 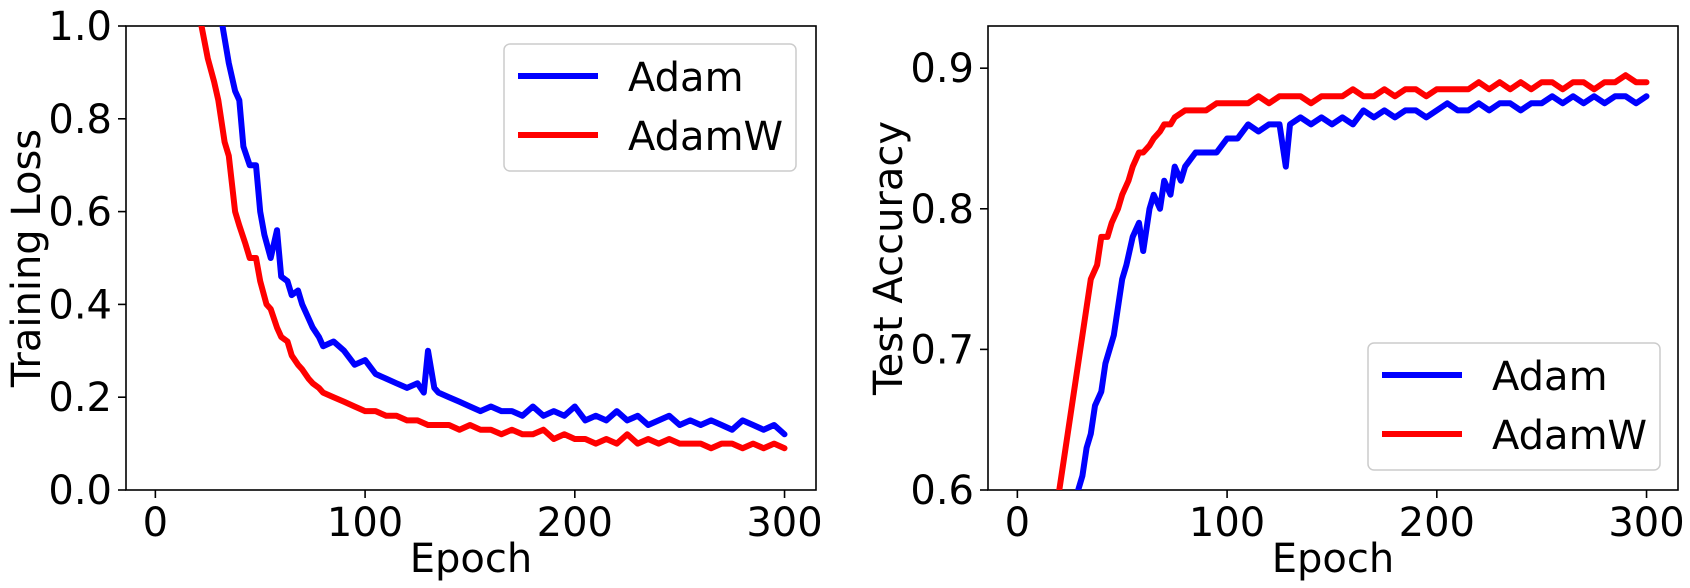 What do you see at coordinates (87, 259) in the screenshot?
I see `y-axis: 0.0 0.2 0.4 0.6 0.8 1.0` at bounding box center [87, 259].